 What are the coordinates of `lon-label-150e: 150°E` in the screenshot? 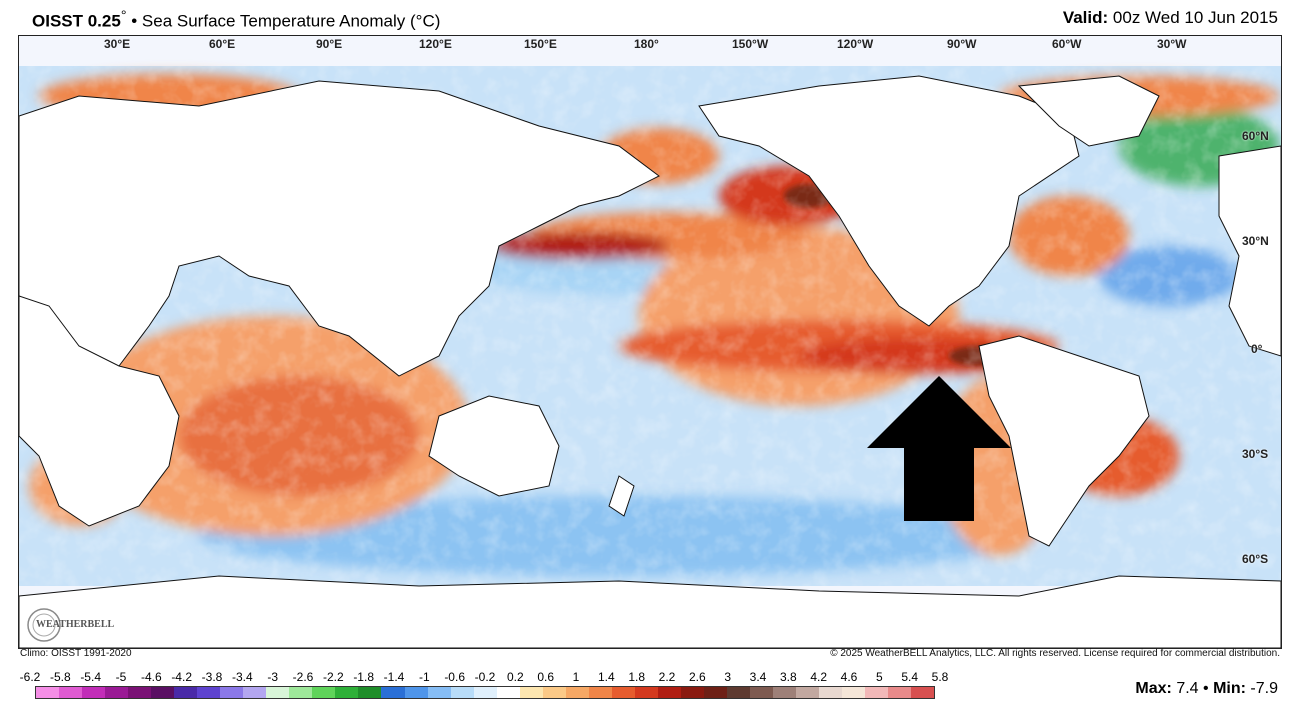 It's located at (540, 44).